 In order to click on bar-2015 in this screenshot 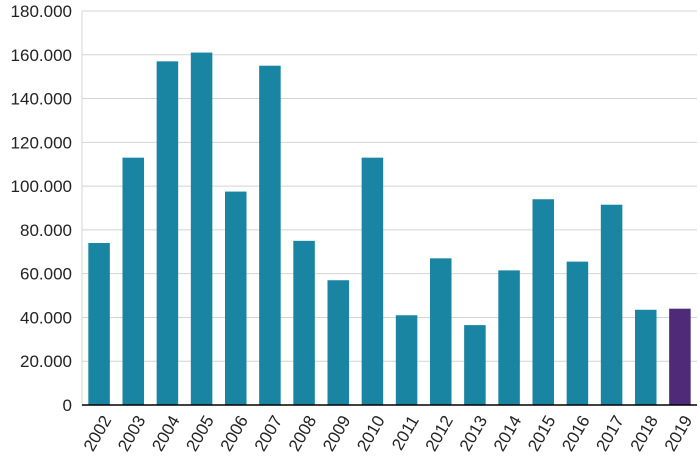, I will do `click(543, 302)`.